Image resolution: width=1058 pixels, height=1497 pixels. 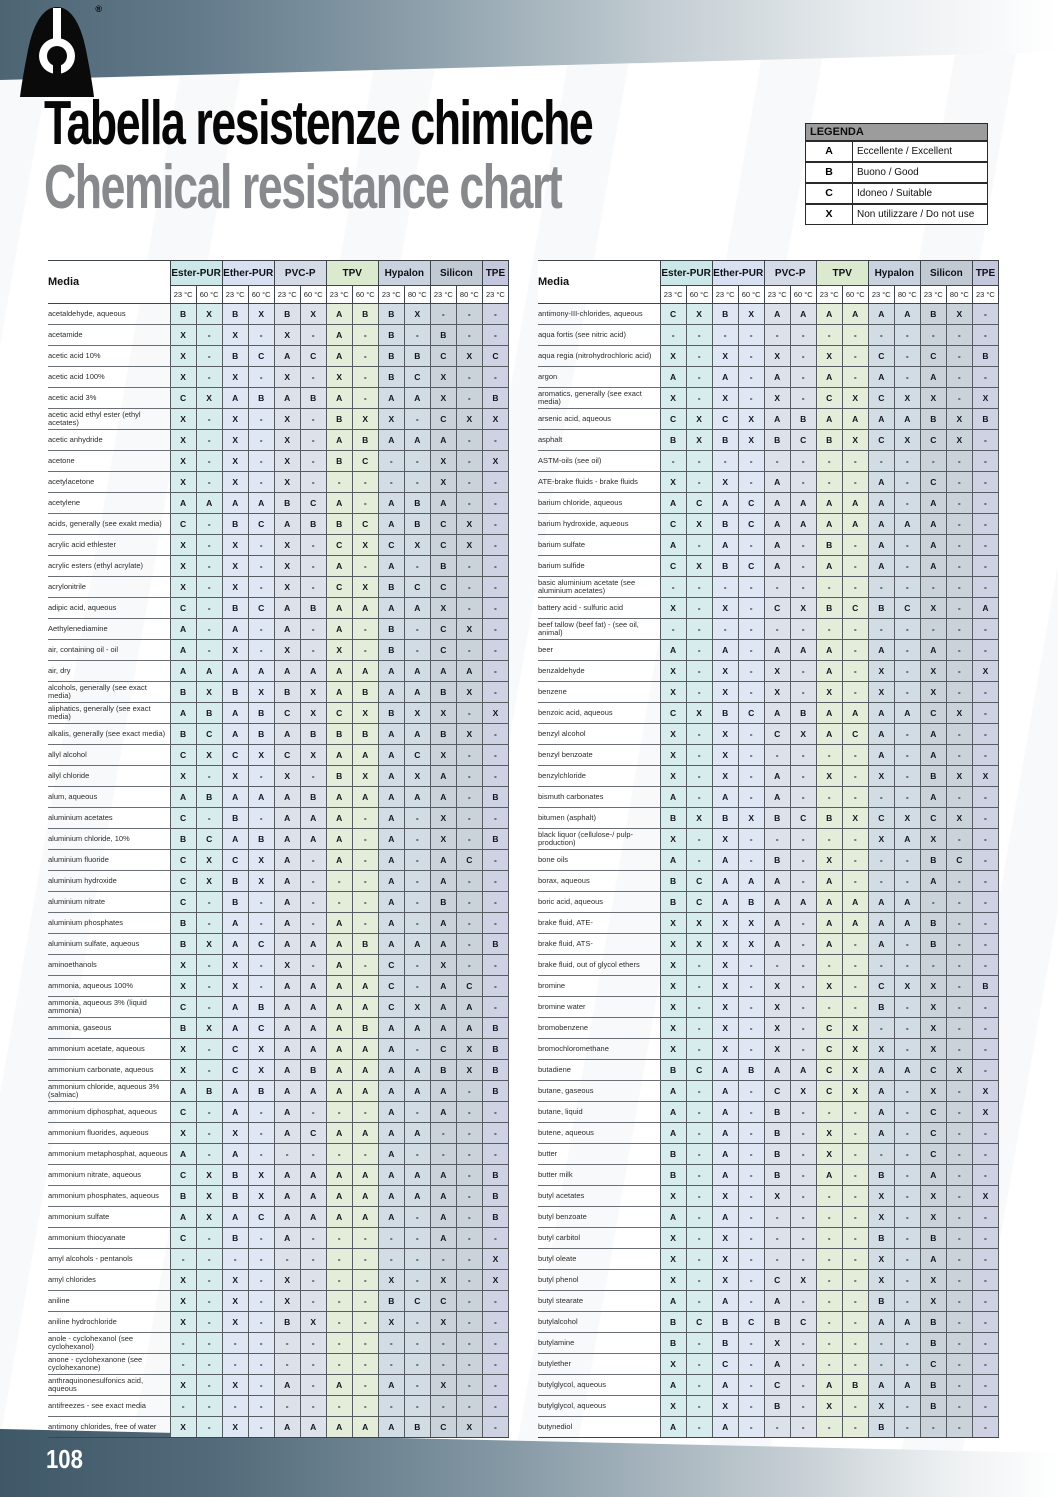 I want to click on table-row: aluminium phosphates B - A - A - A - A - A - -, so click(x=279, y=923).